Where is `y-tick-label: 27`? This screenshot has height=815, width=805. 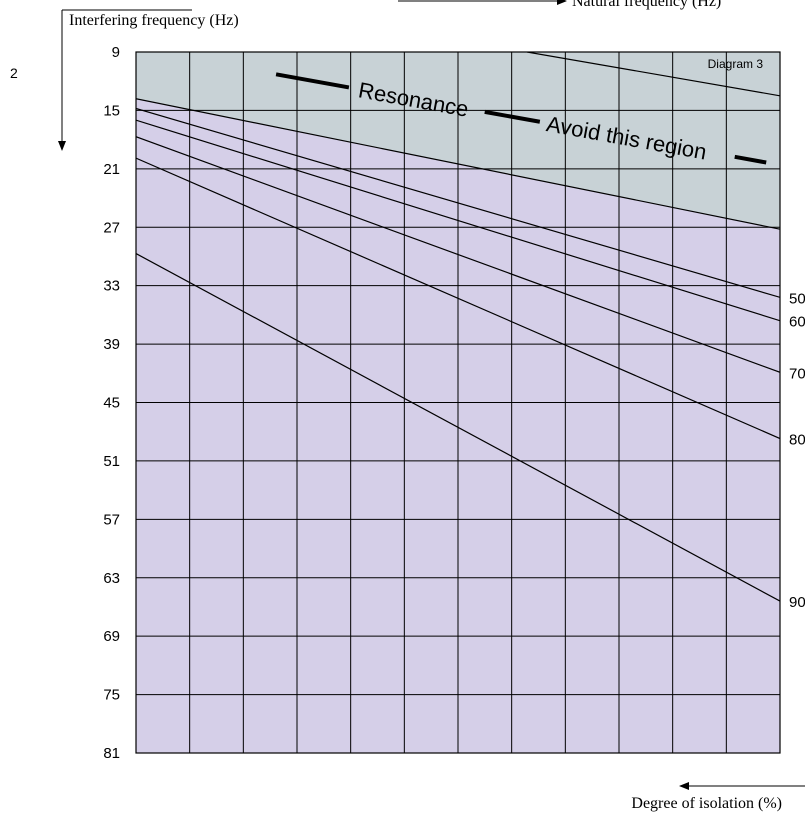 y-tick-label: 27 is located at coordinates (111, 227).